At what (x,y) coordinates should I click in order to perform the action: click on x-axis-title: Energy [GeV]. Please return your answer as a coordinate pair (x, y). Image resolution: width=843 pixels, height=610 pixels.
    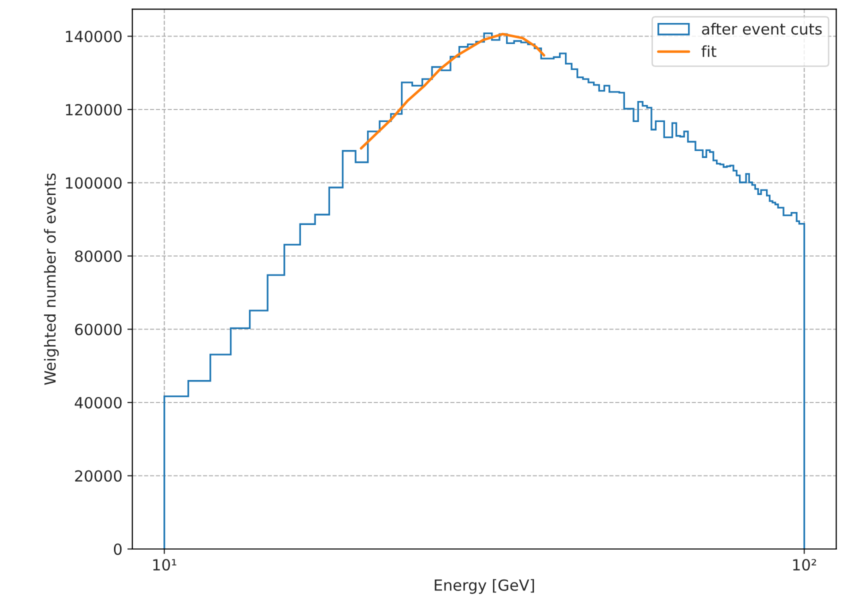
    Looking at the image, I should click on (484, 586).